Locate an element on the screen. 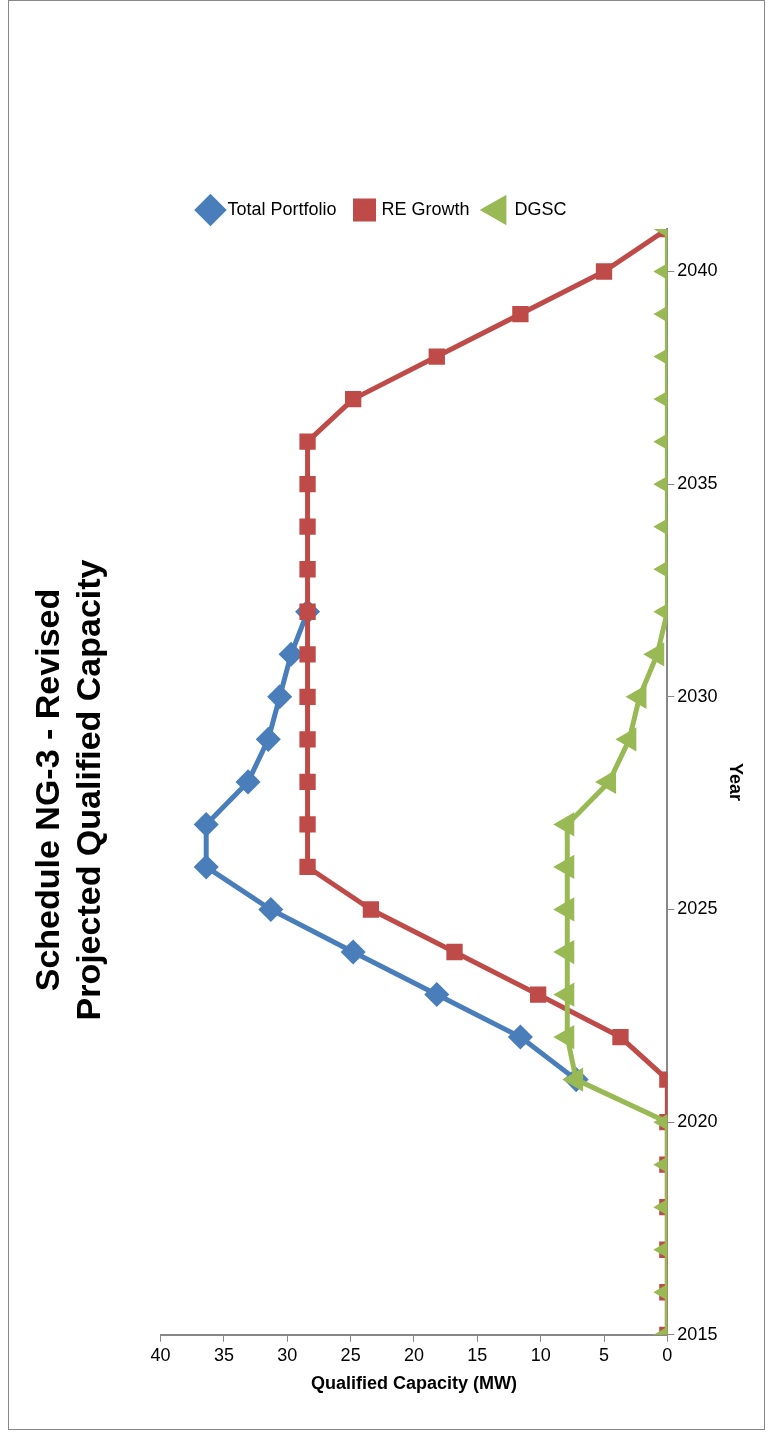  y-tick-label: 2015 is located at coordinates (697, 1333).